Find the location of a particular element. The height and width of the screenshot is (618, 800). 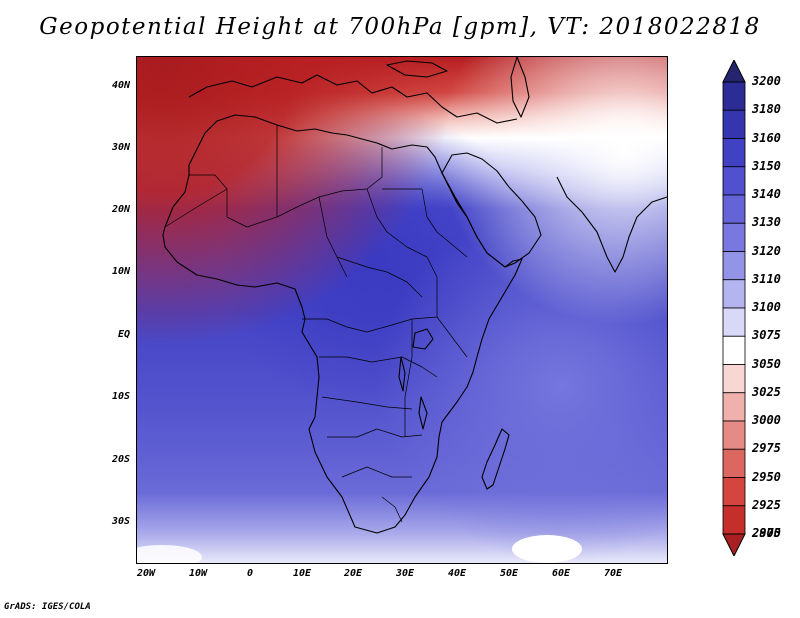

black-sea-coastline is located at coordinates (417, 69).